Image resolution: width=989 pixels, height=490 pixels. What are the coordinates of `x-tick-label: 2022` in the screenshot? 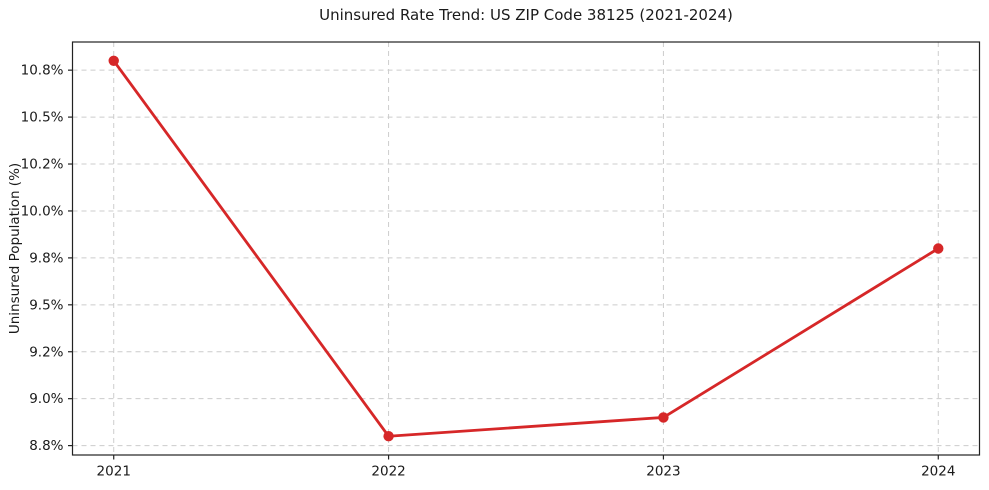 It's located at (388, 472).